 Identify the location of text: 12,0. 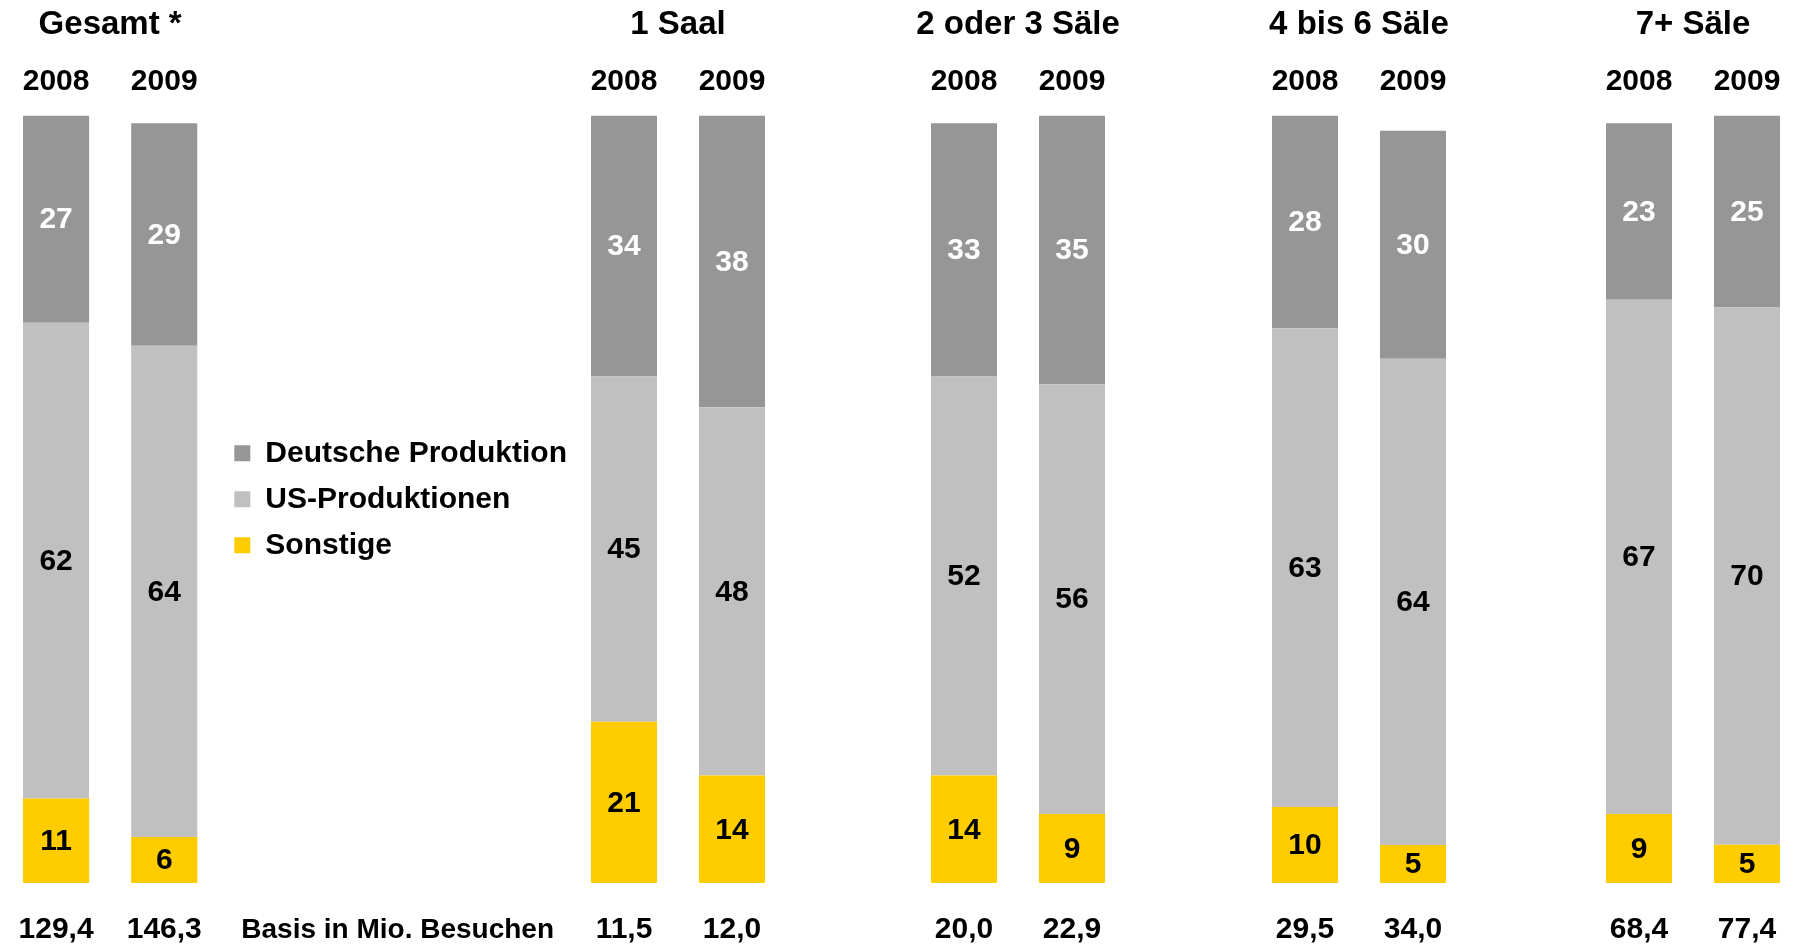
(732, 928).